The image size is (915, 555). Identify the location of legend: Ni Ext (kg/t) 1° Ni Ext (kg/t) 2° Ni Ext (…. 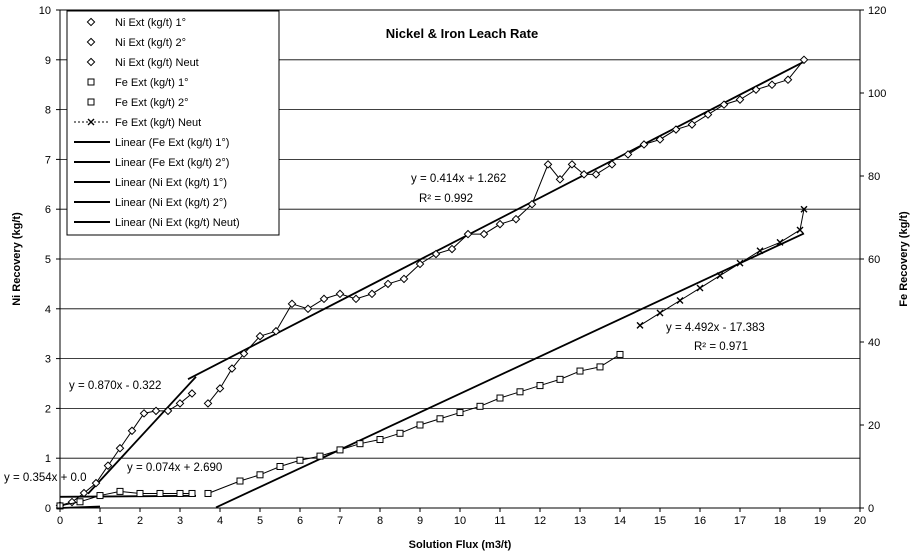
(173, 123).